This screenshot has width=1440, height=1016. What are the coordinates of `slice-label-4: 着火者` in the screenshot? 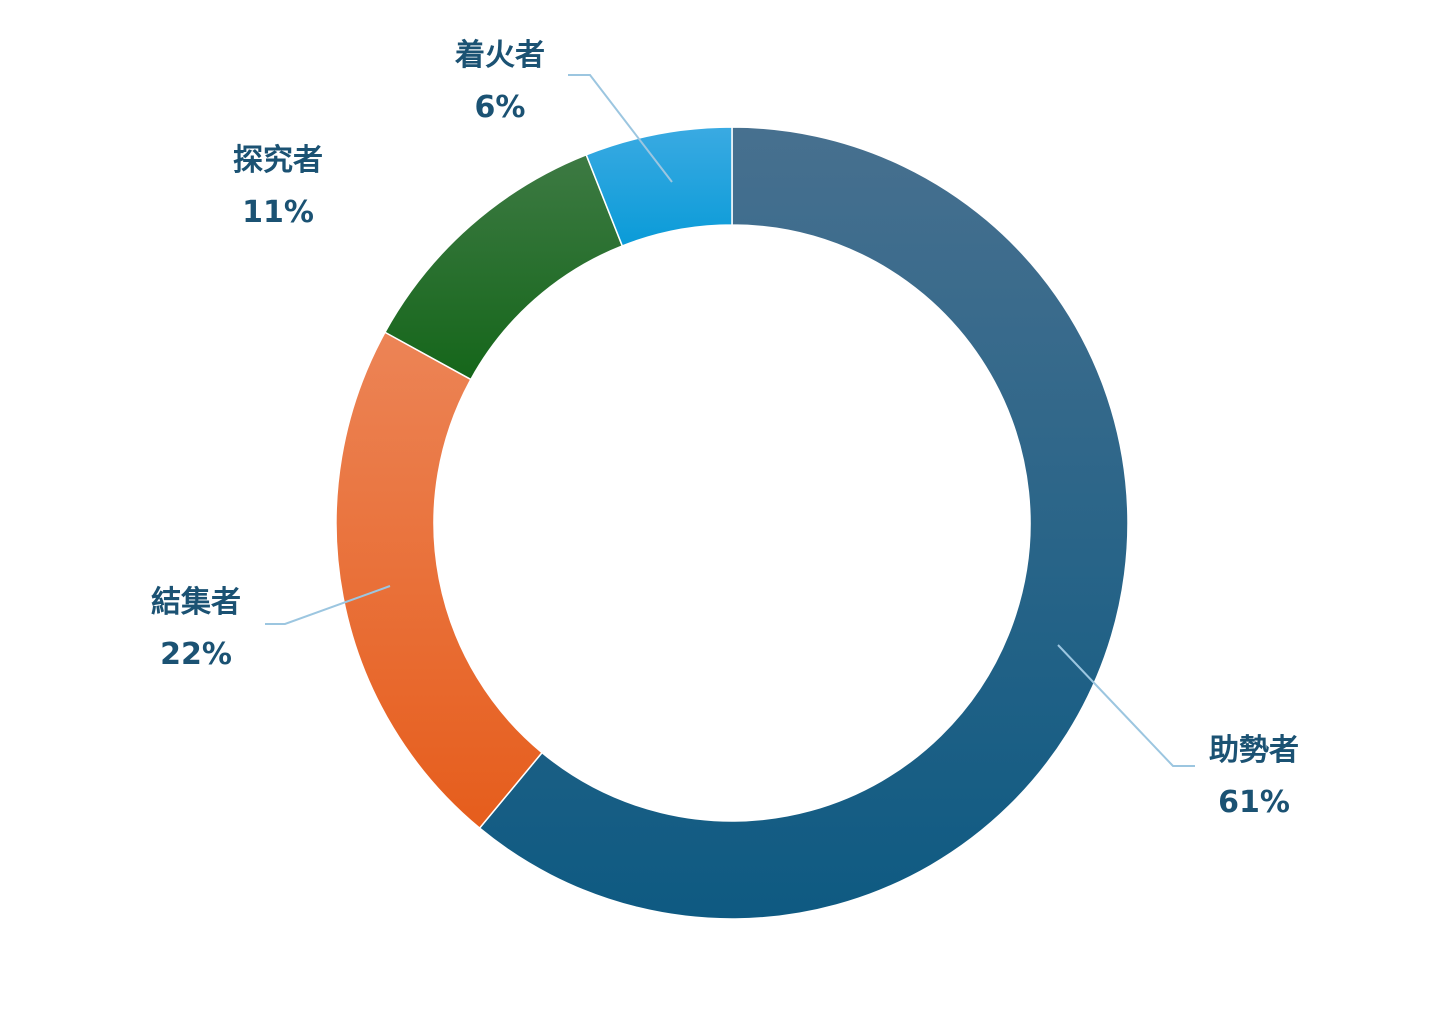 It's located at (500, 55).